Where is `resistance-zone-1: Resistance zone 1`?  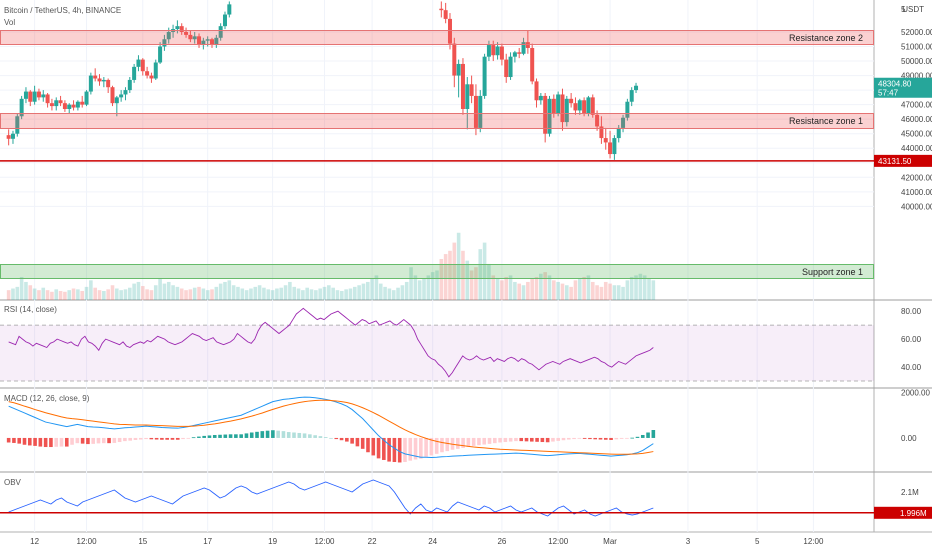 resistance-zone-1: Resistance zone 1 is located at coordinates (437, 121).